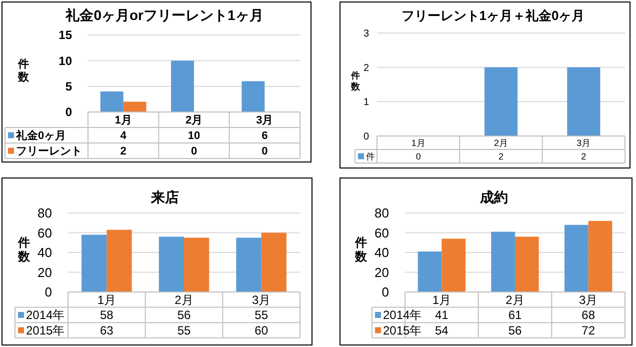 The image size is (636, 347). I want to click on data-label: 54, so click(441, 330).